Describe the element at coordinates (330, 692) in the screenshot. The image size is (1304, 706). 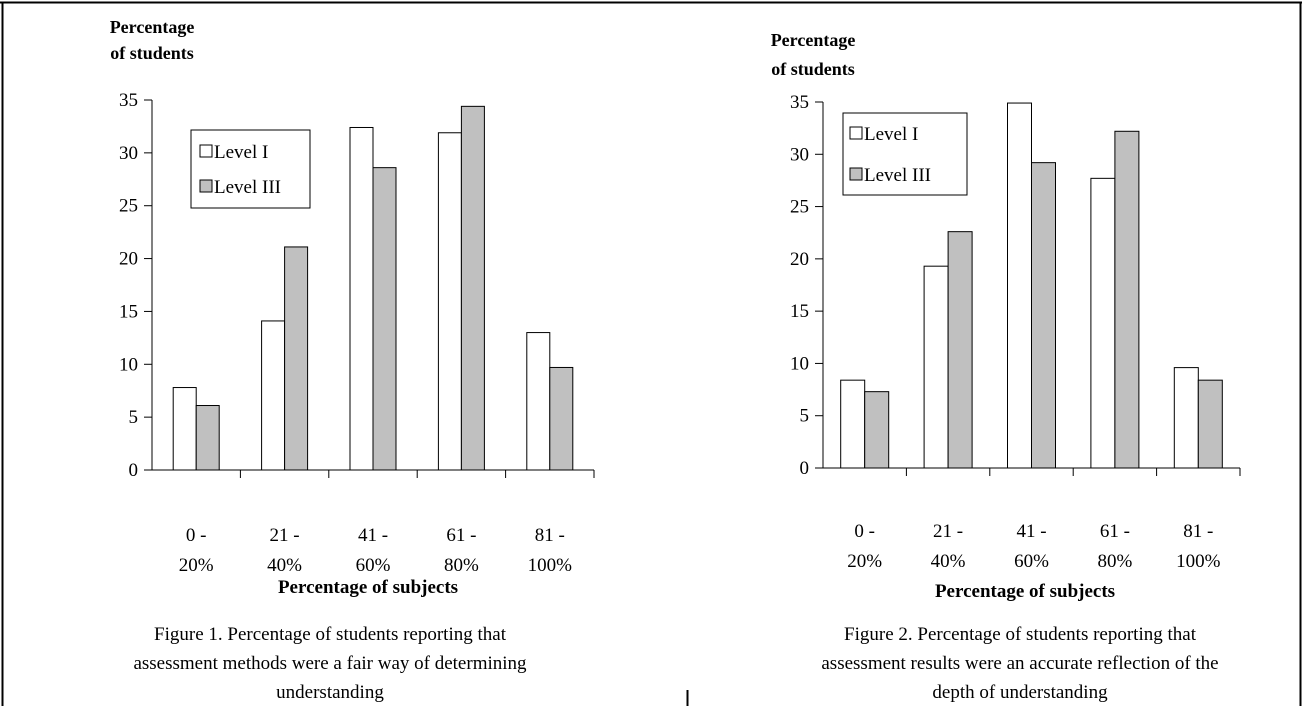
I see `figure-caption-line3: understanding` at that location.